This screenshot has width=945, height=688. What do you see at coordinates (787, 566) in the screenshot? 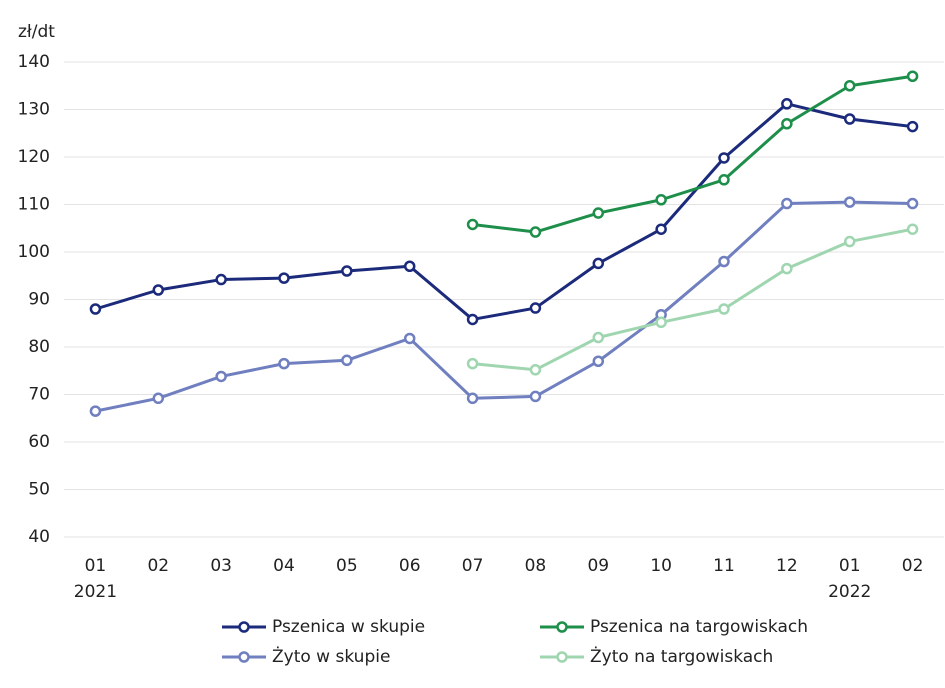
I see `x-tick-label: 12` at bounding box center [787, 566].